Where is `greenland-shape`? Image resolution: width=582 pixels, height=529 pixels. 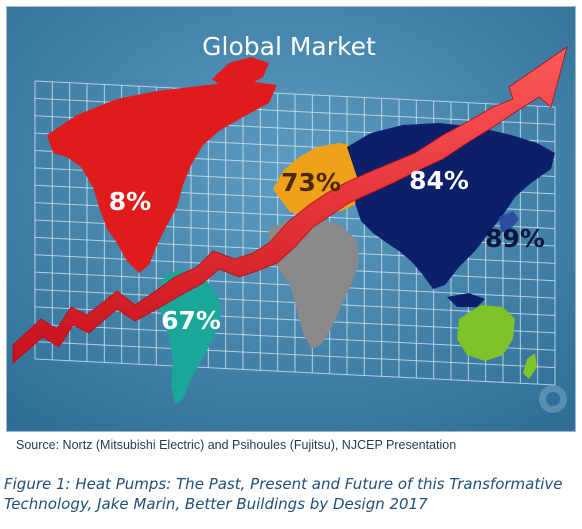 greenland-shape is located at coordinates (240, 73).